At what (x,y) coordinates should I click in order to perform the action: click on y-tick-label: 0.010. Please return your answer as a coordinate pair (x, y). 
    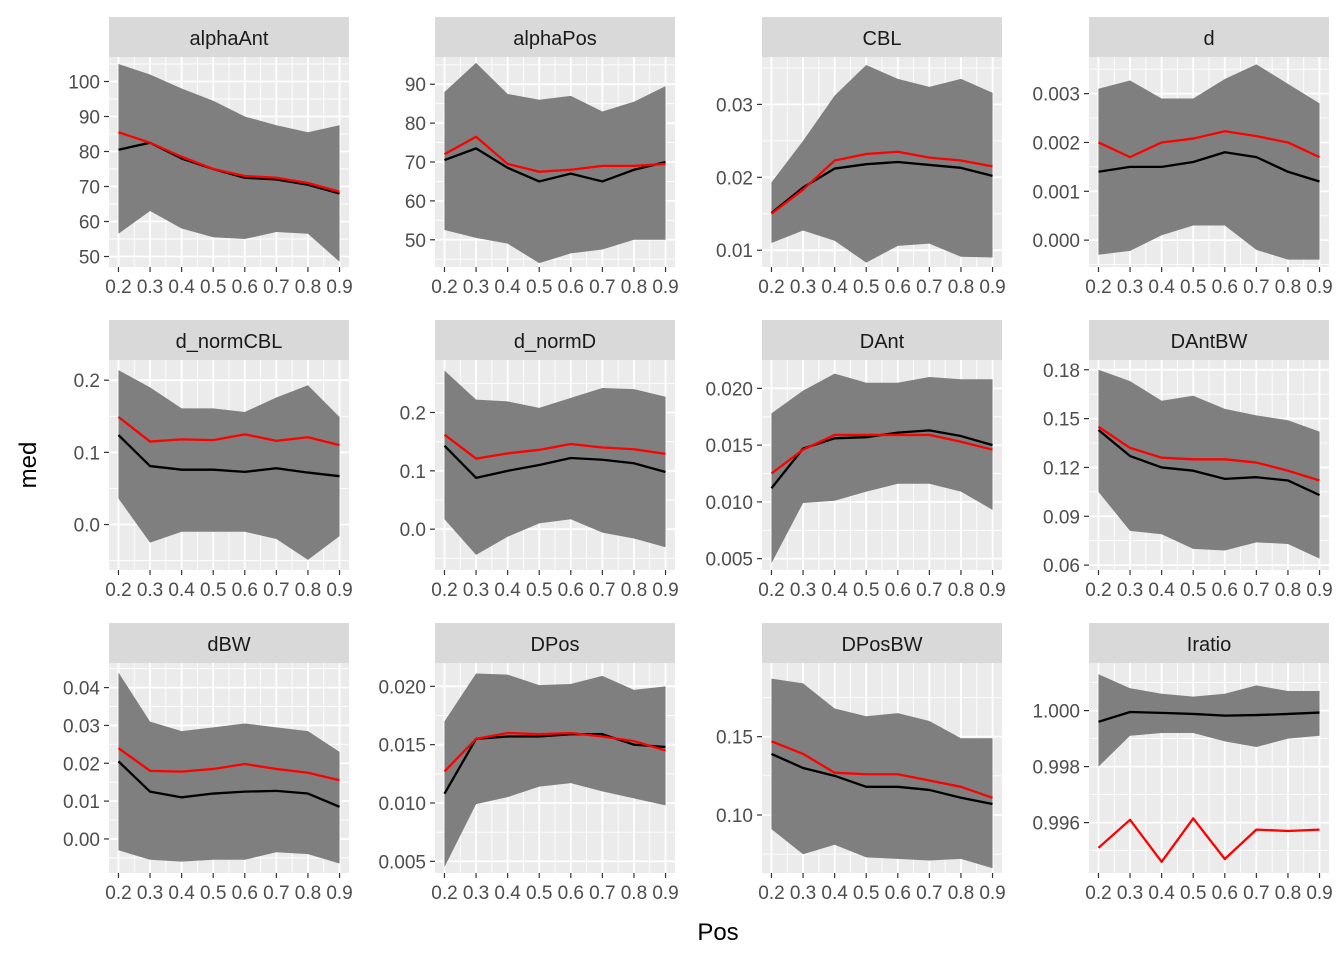
    Looking at the image, I should click on (729, 503).